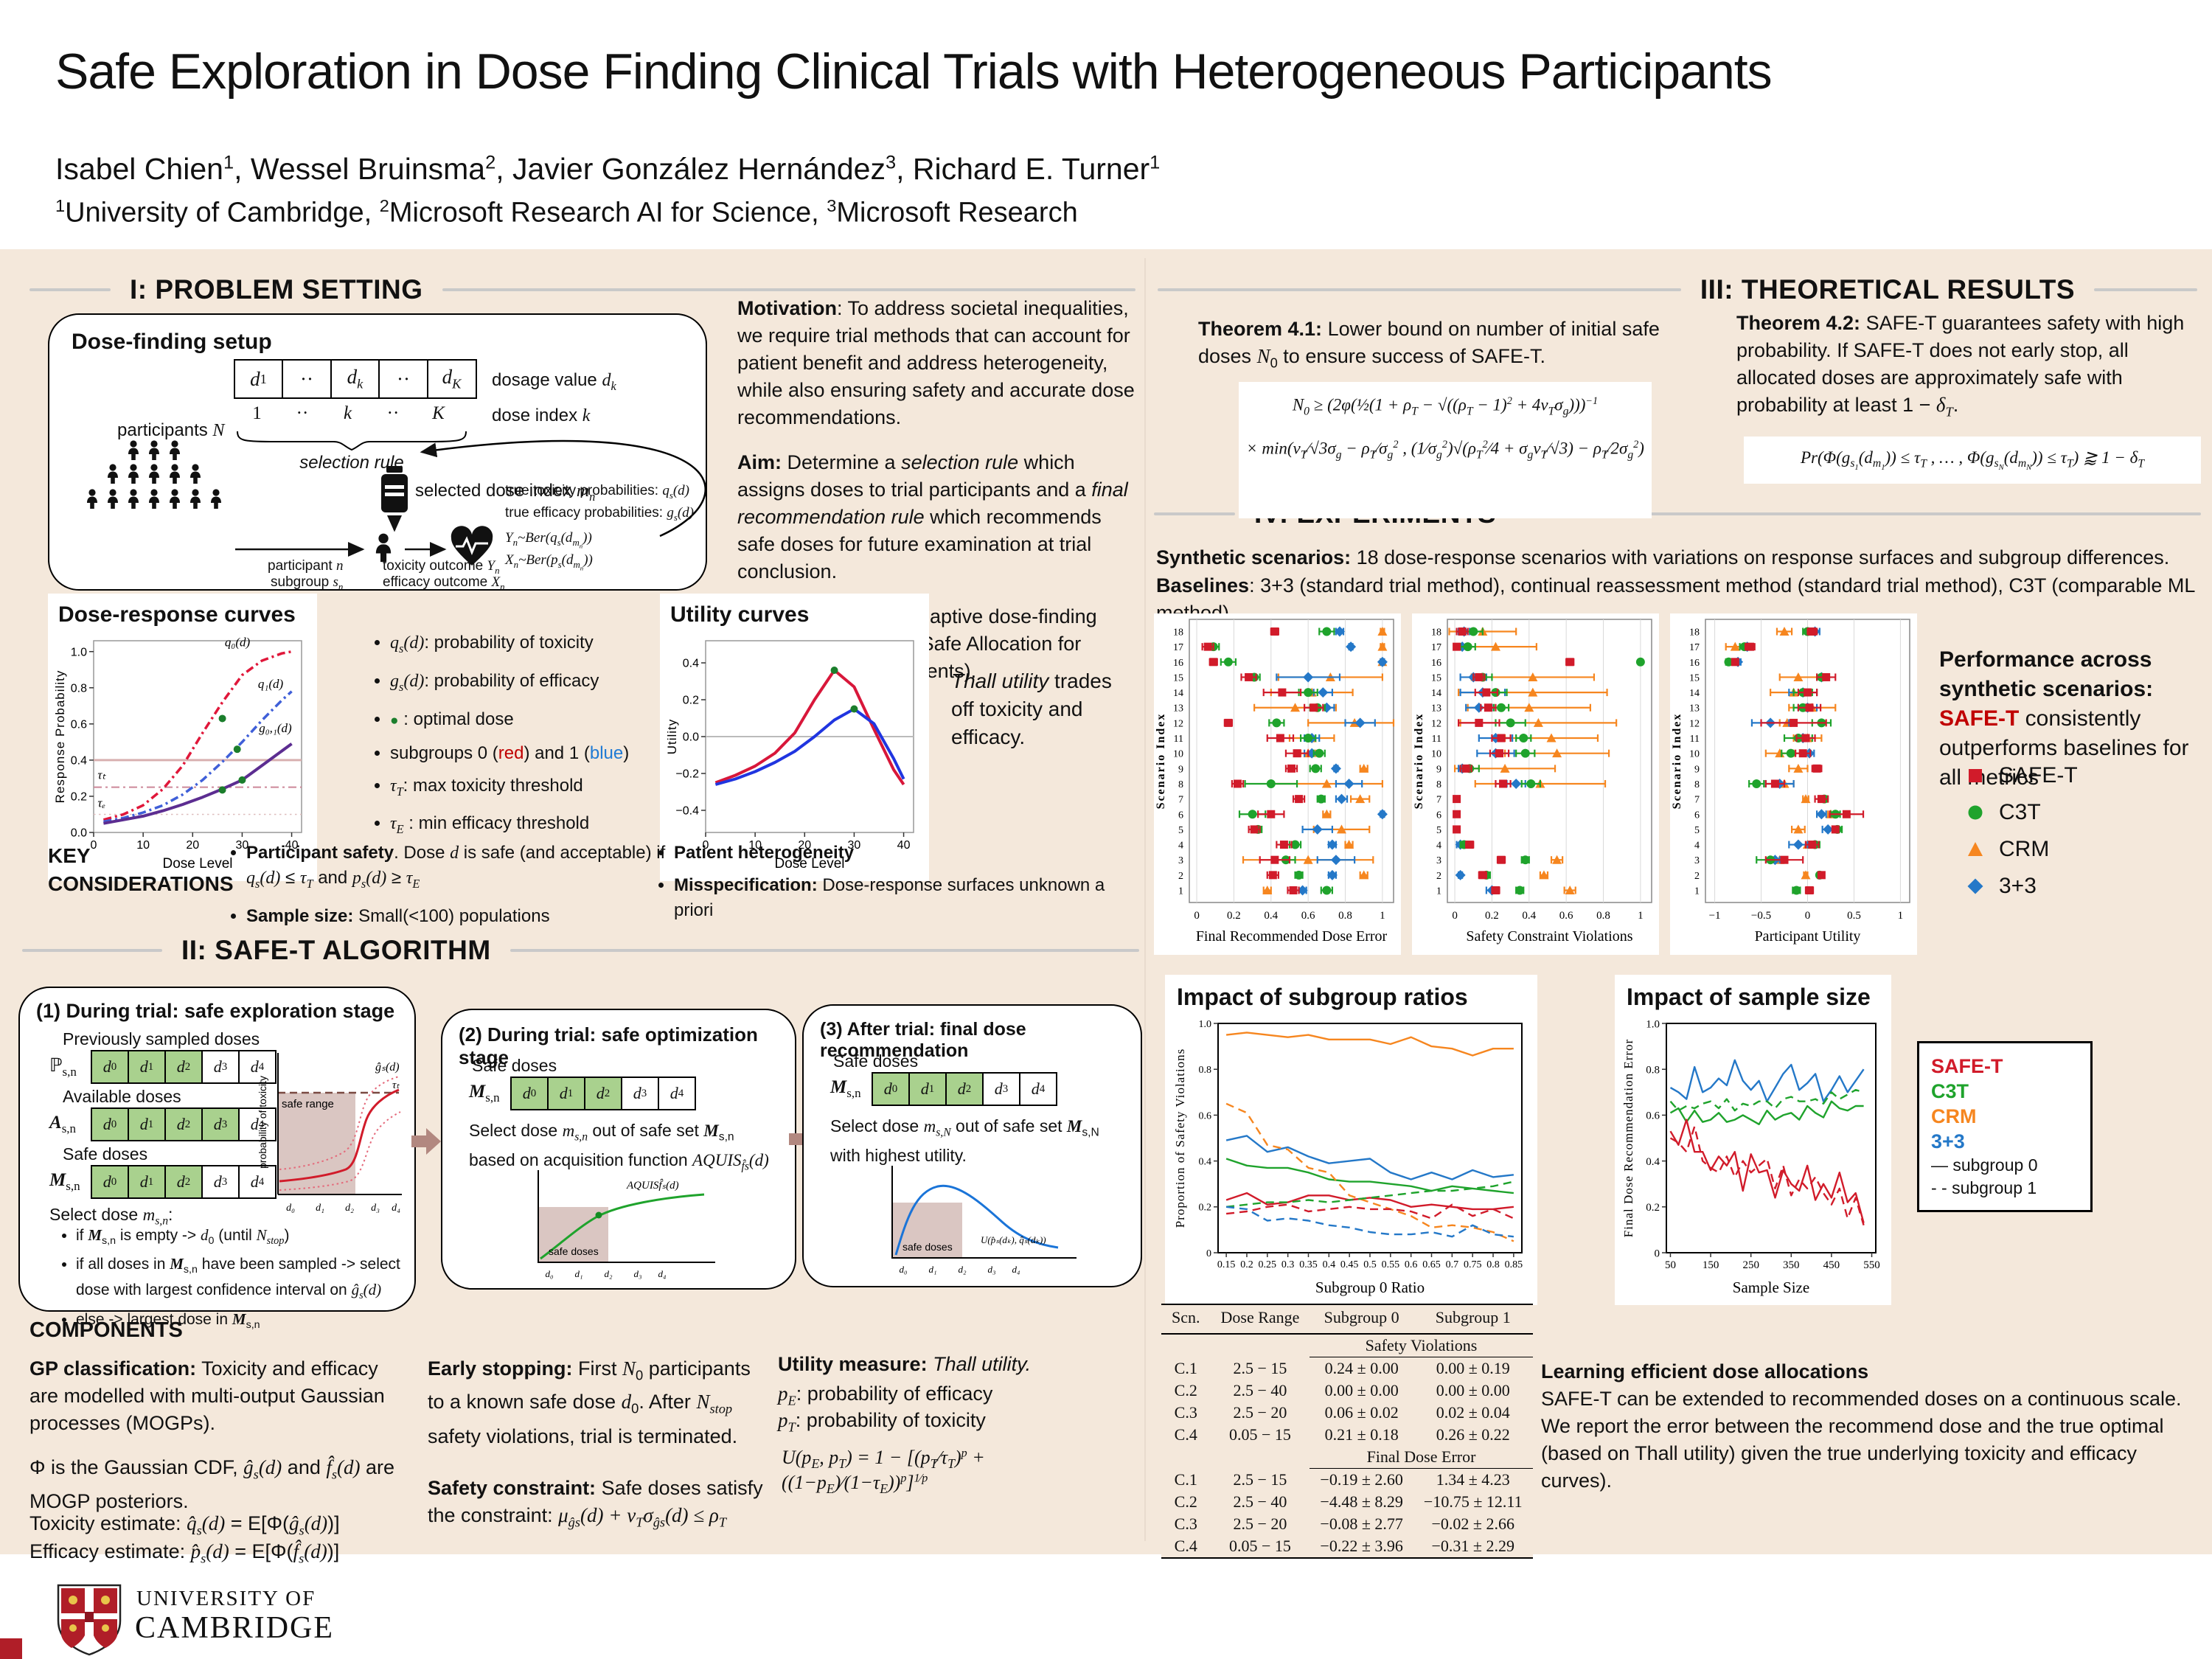 This screenshot has height=1659, width=2212. I want to click on svg-text: −0.4, so click(687, 811).